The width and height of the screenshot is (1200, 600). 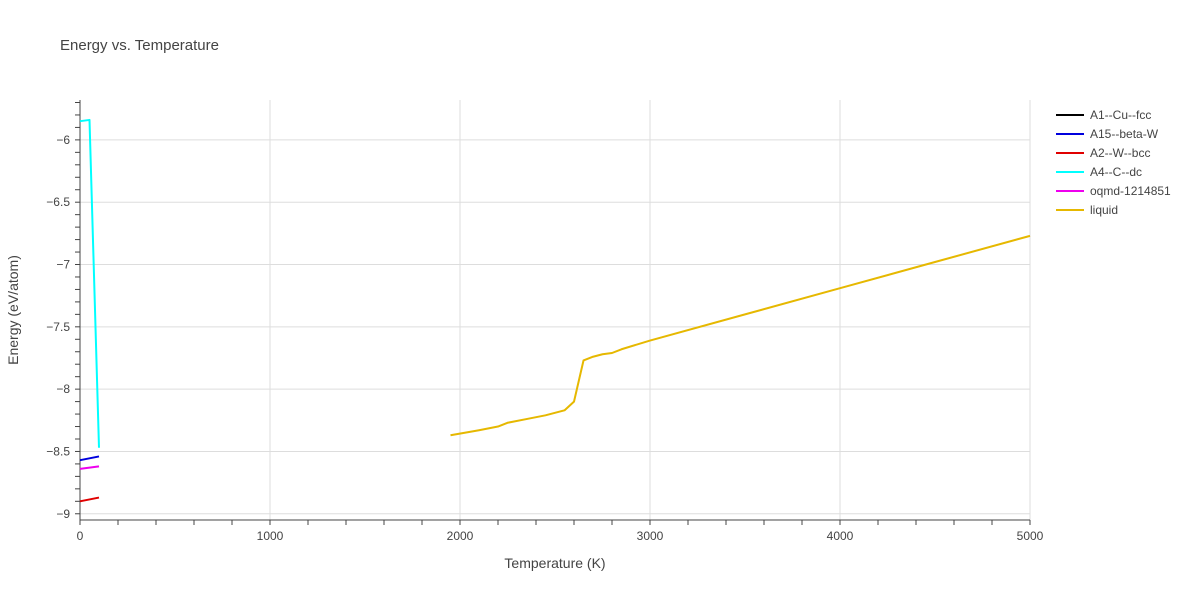 I want to click on legend-item-a1-cu-fcc: A1--Cu--fcc, so click(x=1103, y=115).